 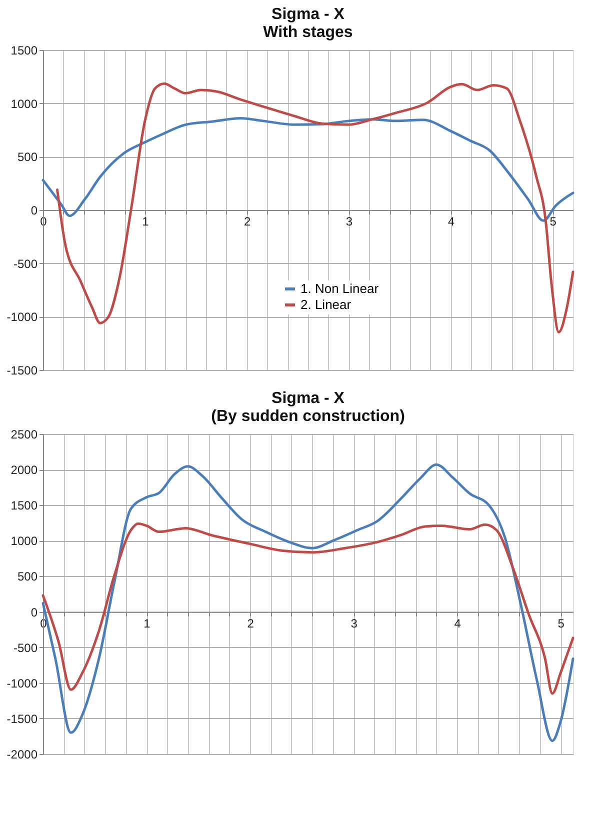 I want to click on y-tick-label: 2000, so click(x=24, y=470).